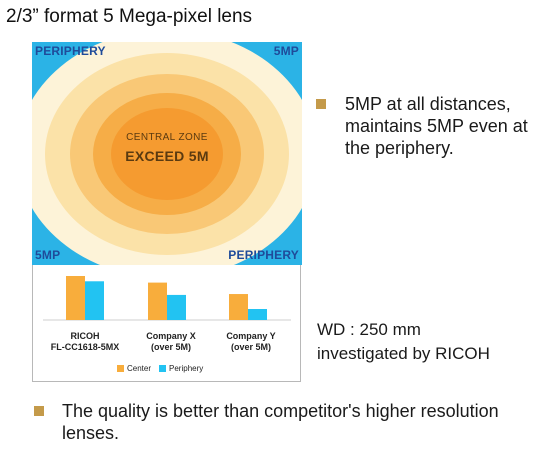 The width and height of the screenshot is (547, 463). What do you see at coordinates (75, 298) in the screenshot?
I see `bar-center-ricoh` at bounding box center [75, 298].